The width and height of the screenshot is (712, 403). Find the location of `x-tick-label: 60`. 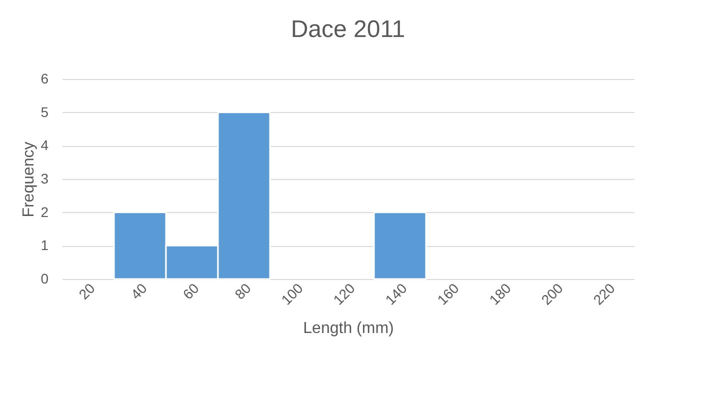

x-tick-label: 60 is located at coordinates (191, 291).